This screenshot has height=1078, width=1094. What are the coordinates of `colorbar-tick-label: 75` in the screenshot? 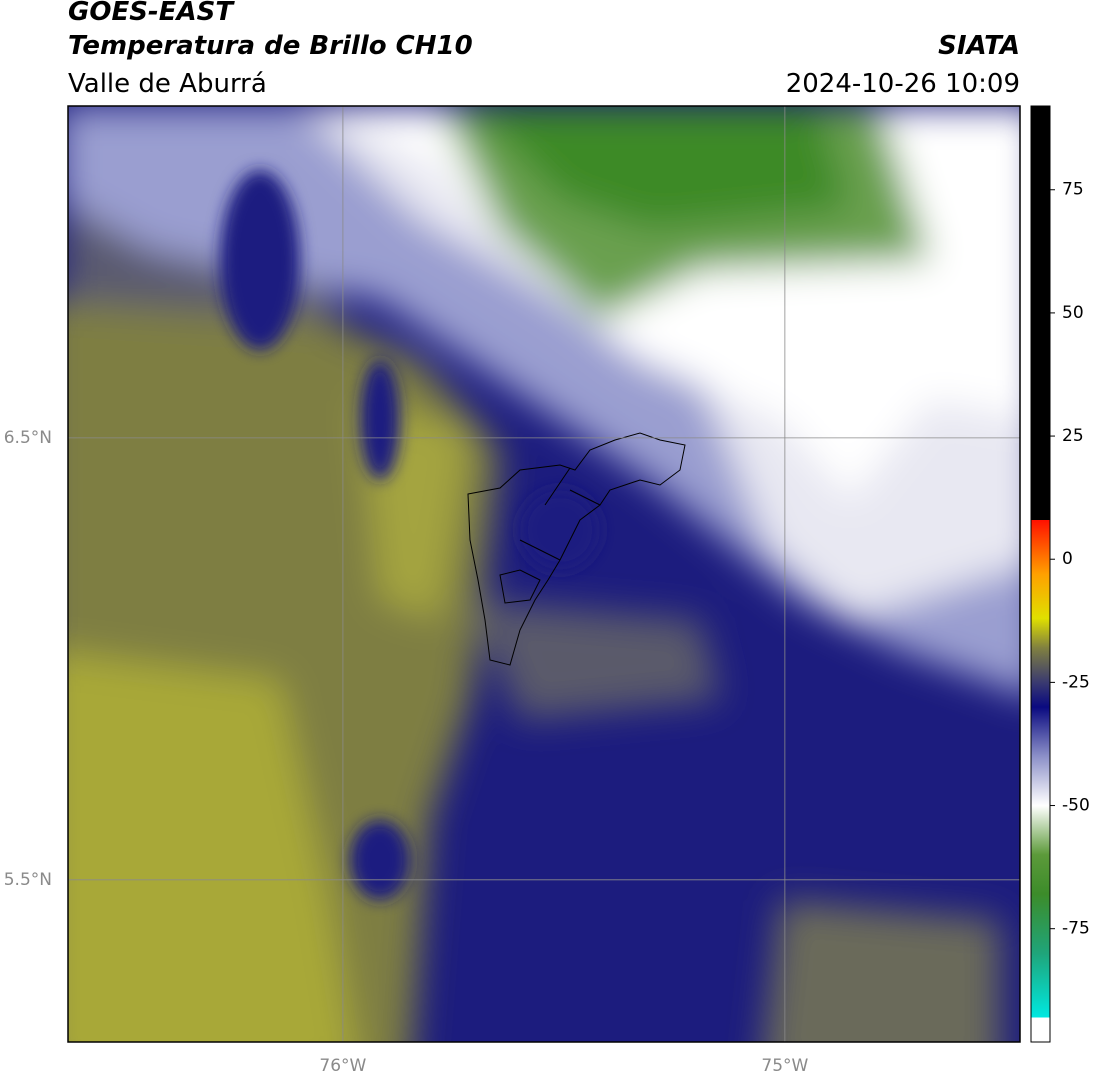 It's located at (1073, 190).